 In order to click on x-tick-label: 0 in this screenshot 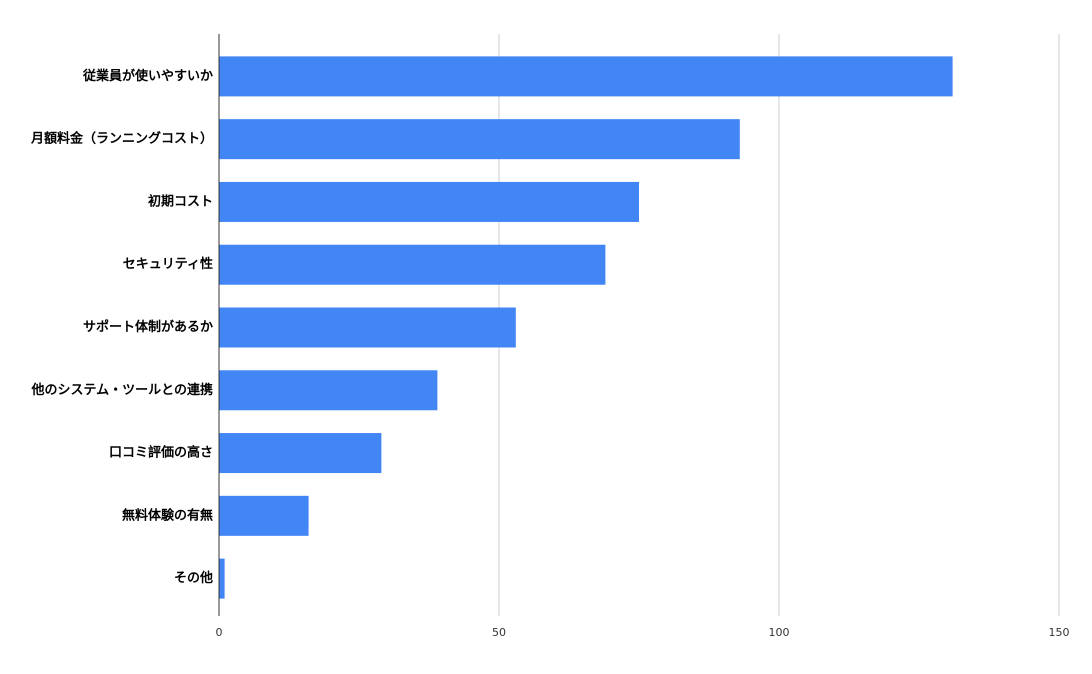, I will do `click(219, 632)`.